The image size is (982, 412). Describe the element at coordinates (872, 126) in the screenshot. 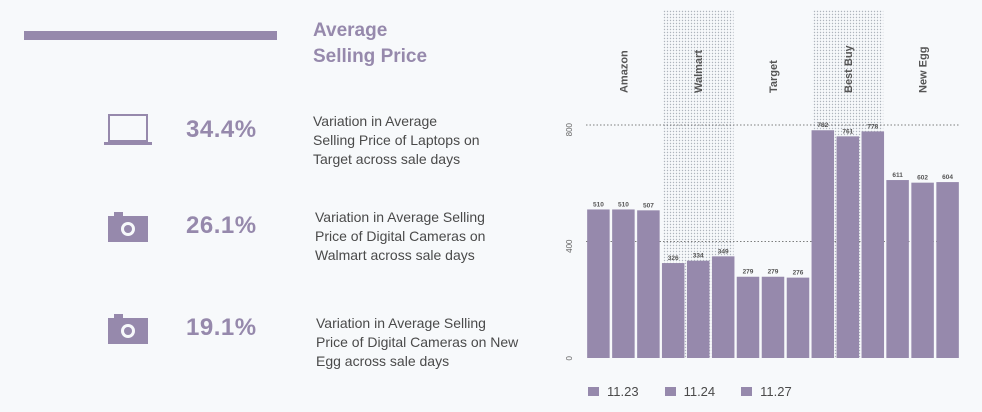

I see `data-label: 778` at that location.